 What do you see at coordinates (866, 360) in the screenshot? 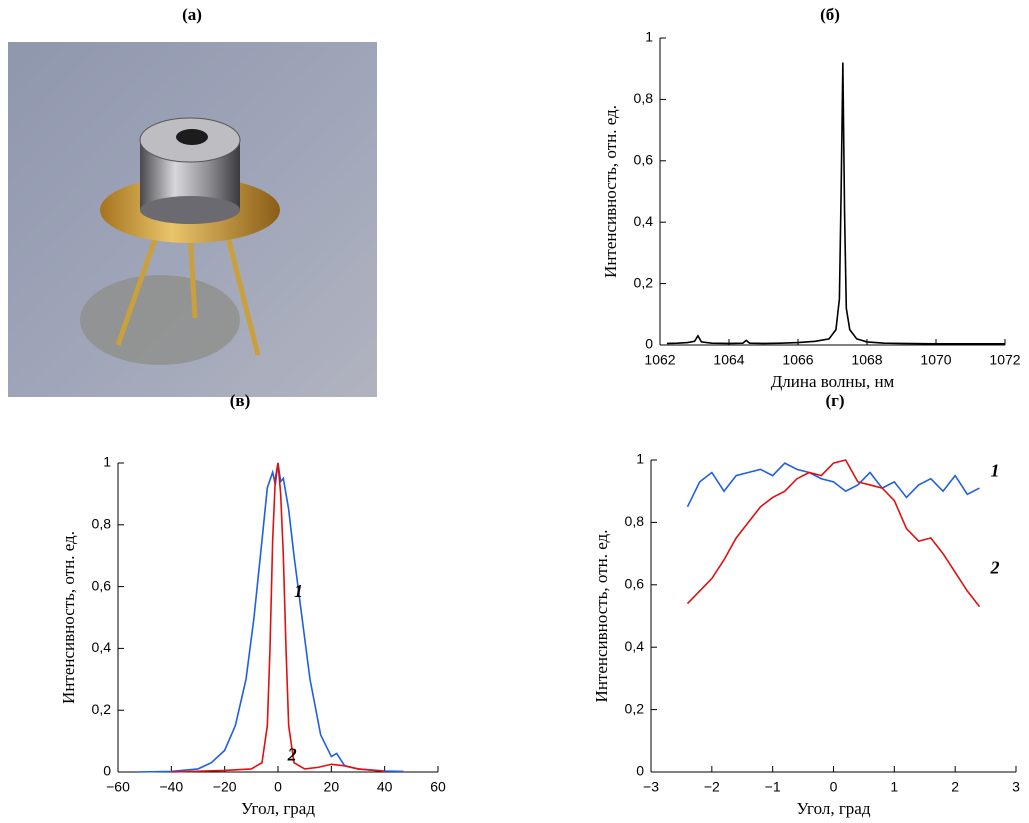
I see `x-tick-label: 1068` at bounding box center [866, 360].